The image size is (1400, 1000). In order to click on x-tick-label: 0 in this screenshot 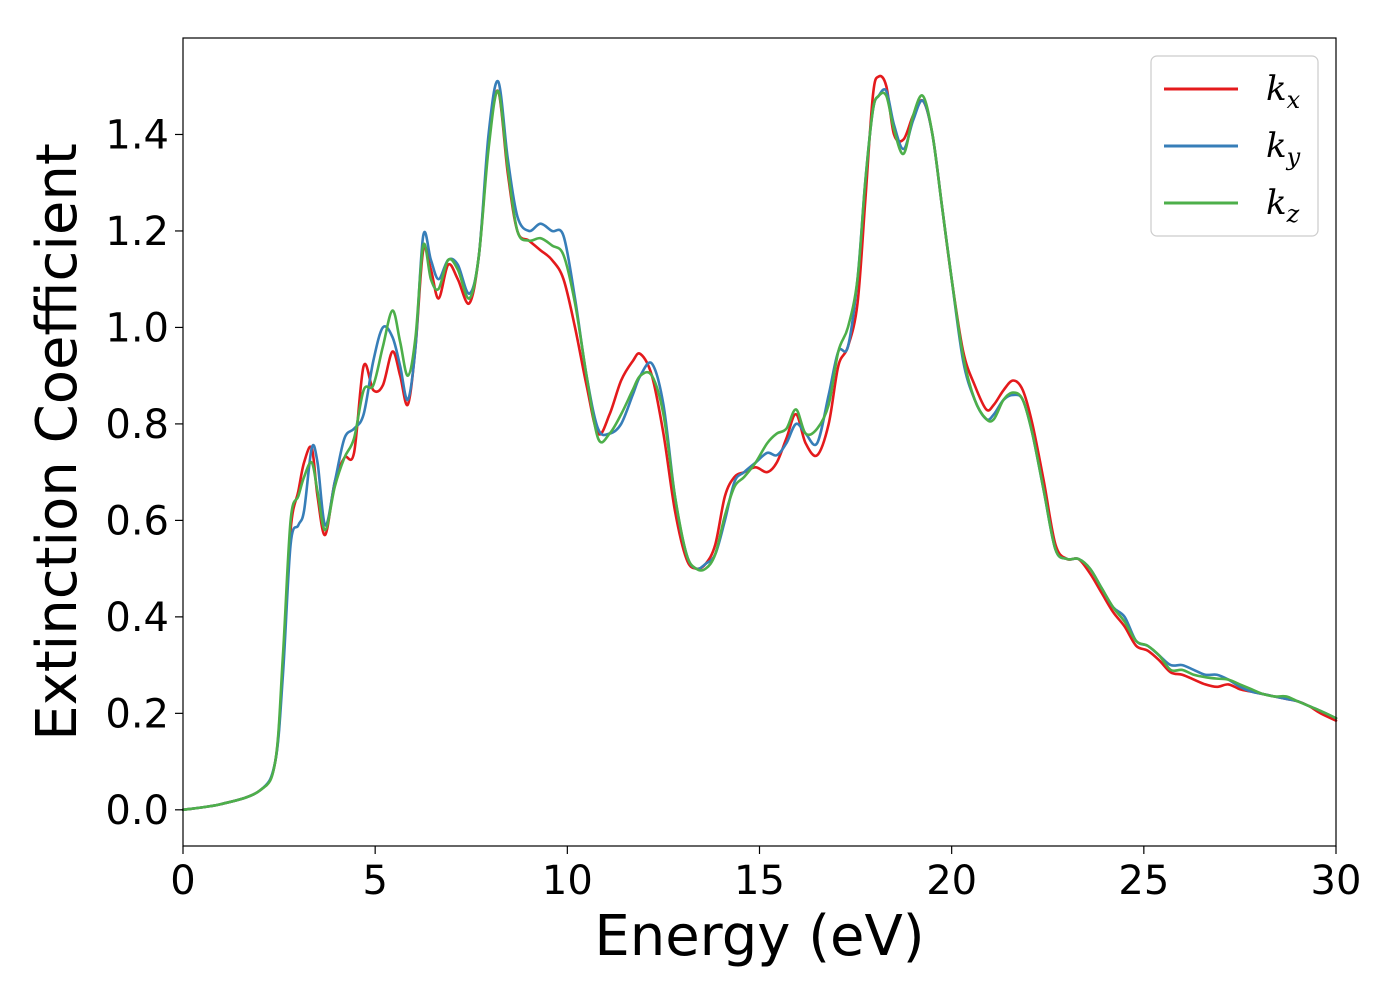, I will do `click(182, 881)`.